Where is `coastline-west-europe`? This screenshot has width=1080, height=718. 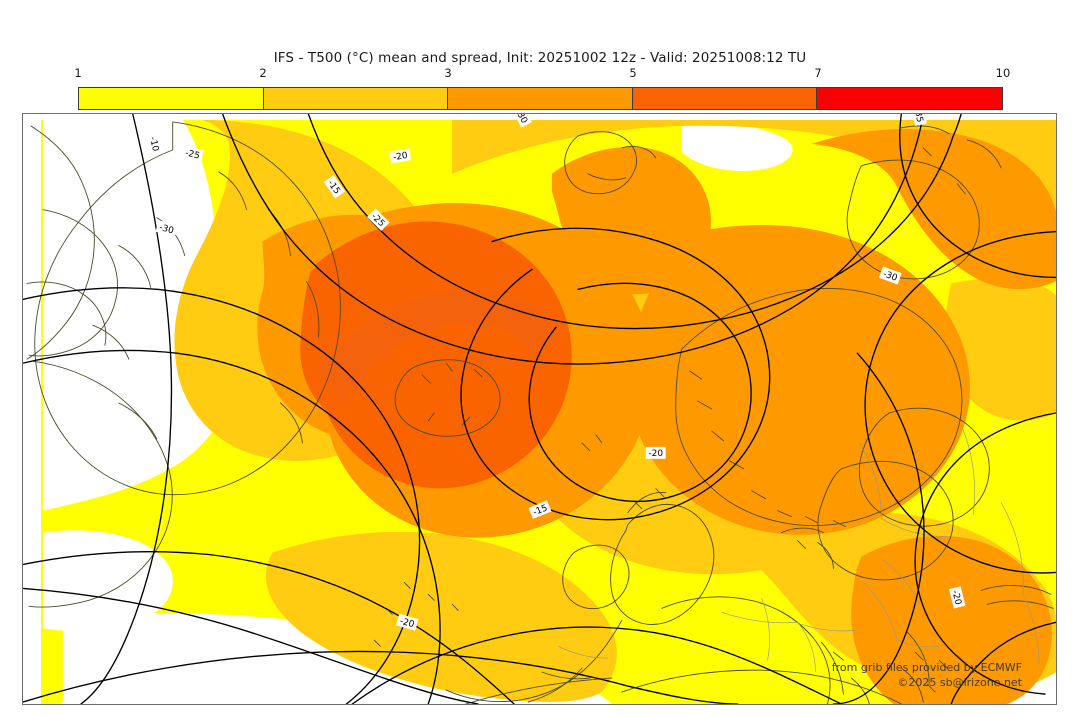 coastline-west-europe is located at coordinates (746, 650).